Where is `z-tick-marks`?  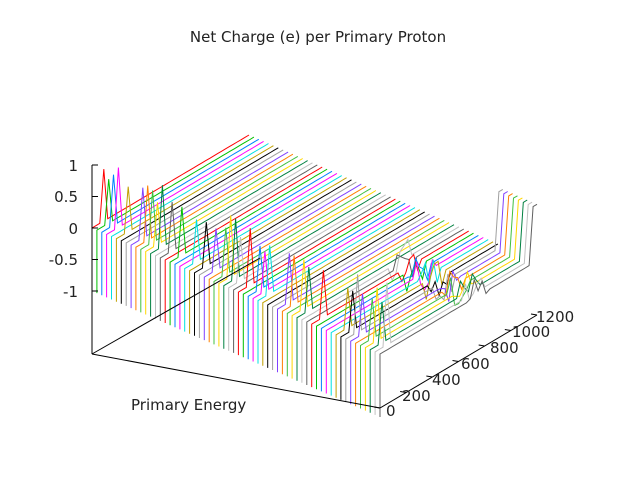 z-tick-marks is located at coordinates (95, 228).